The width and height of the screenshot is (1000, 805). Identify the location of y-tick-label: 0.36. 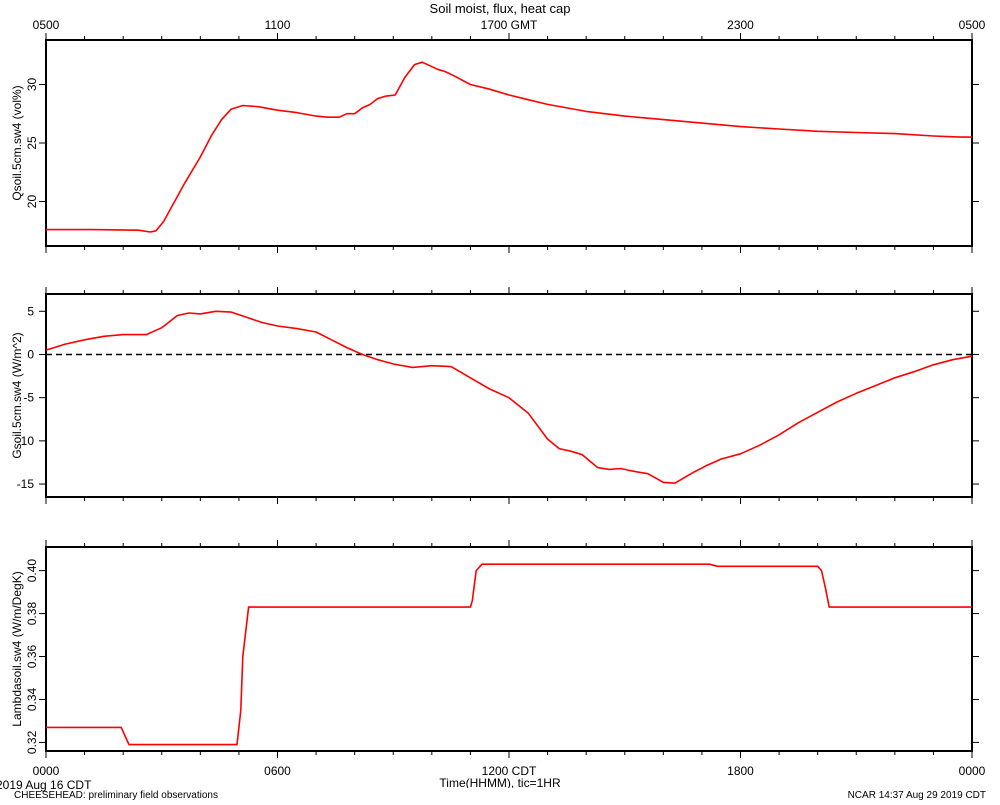
(32, 657).